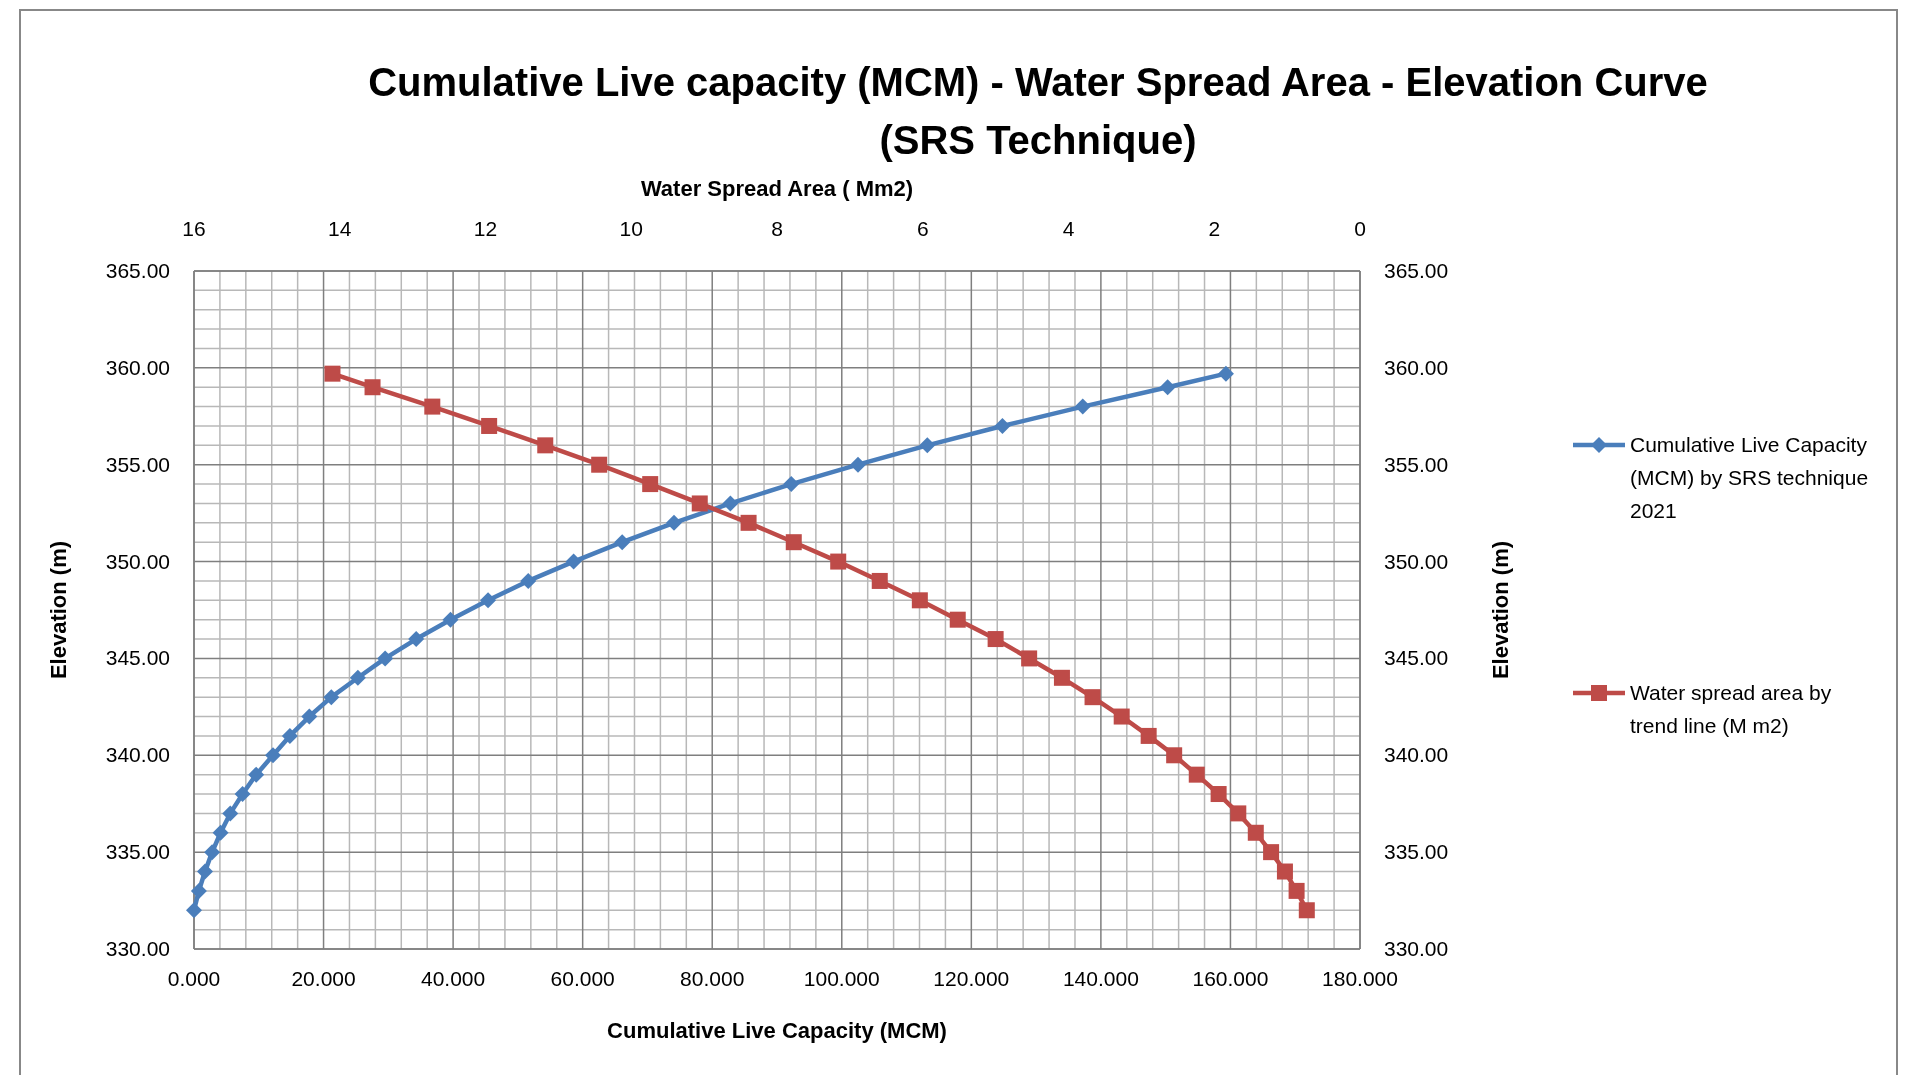  What do you see at coordinates (58, 610) in the screenshot?
I see `y-axis-title: Elevation (m)` at bounding box center [58, 610].